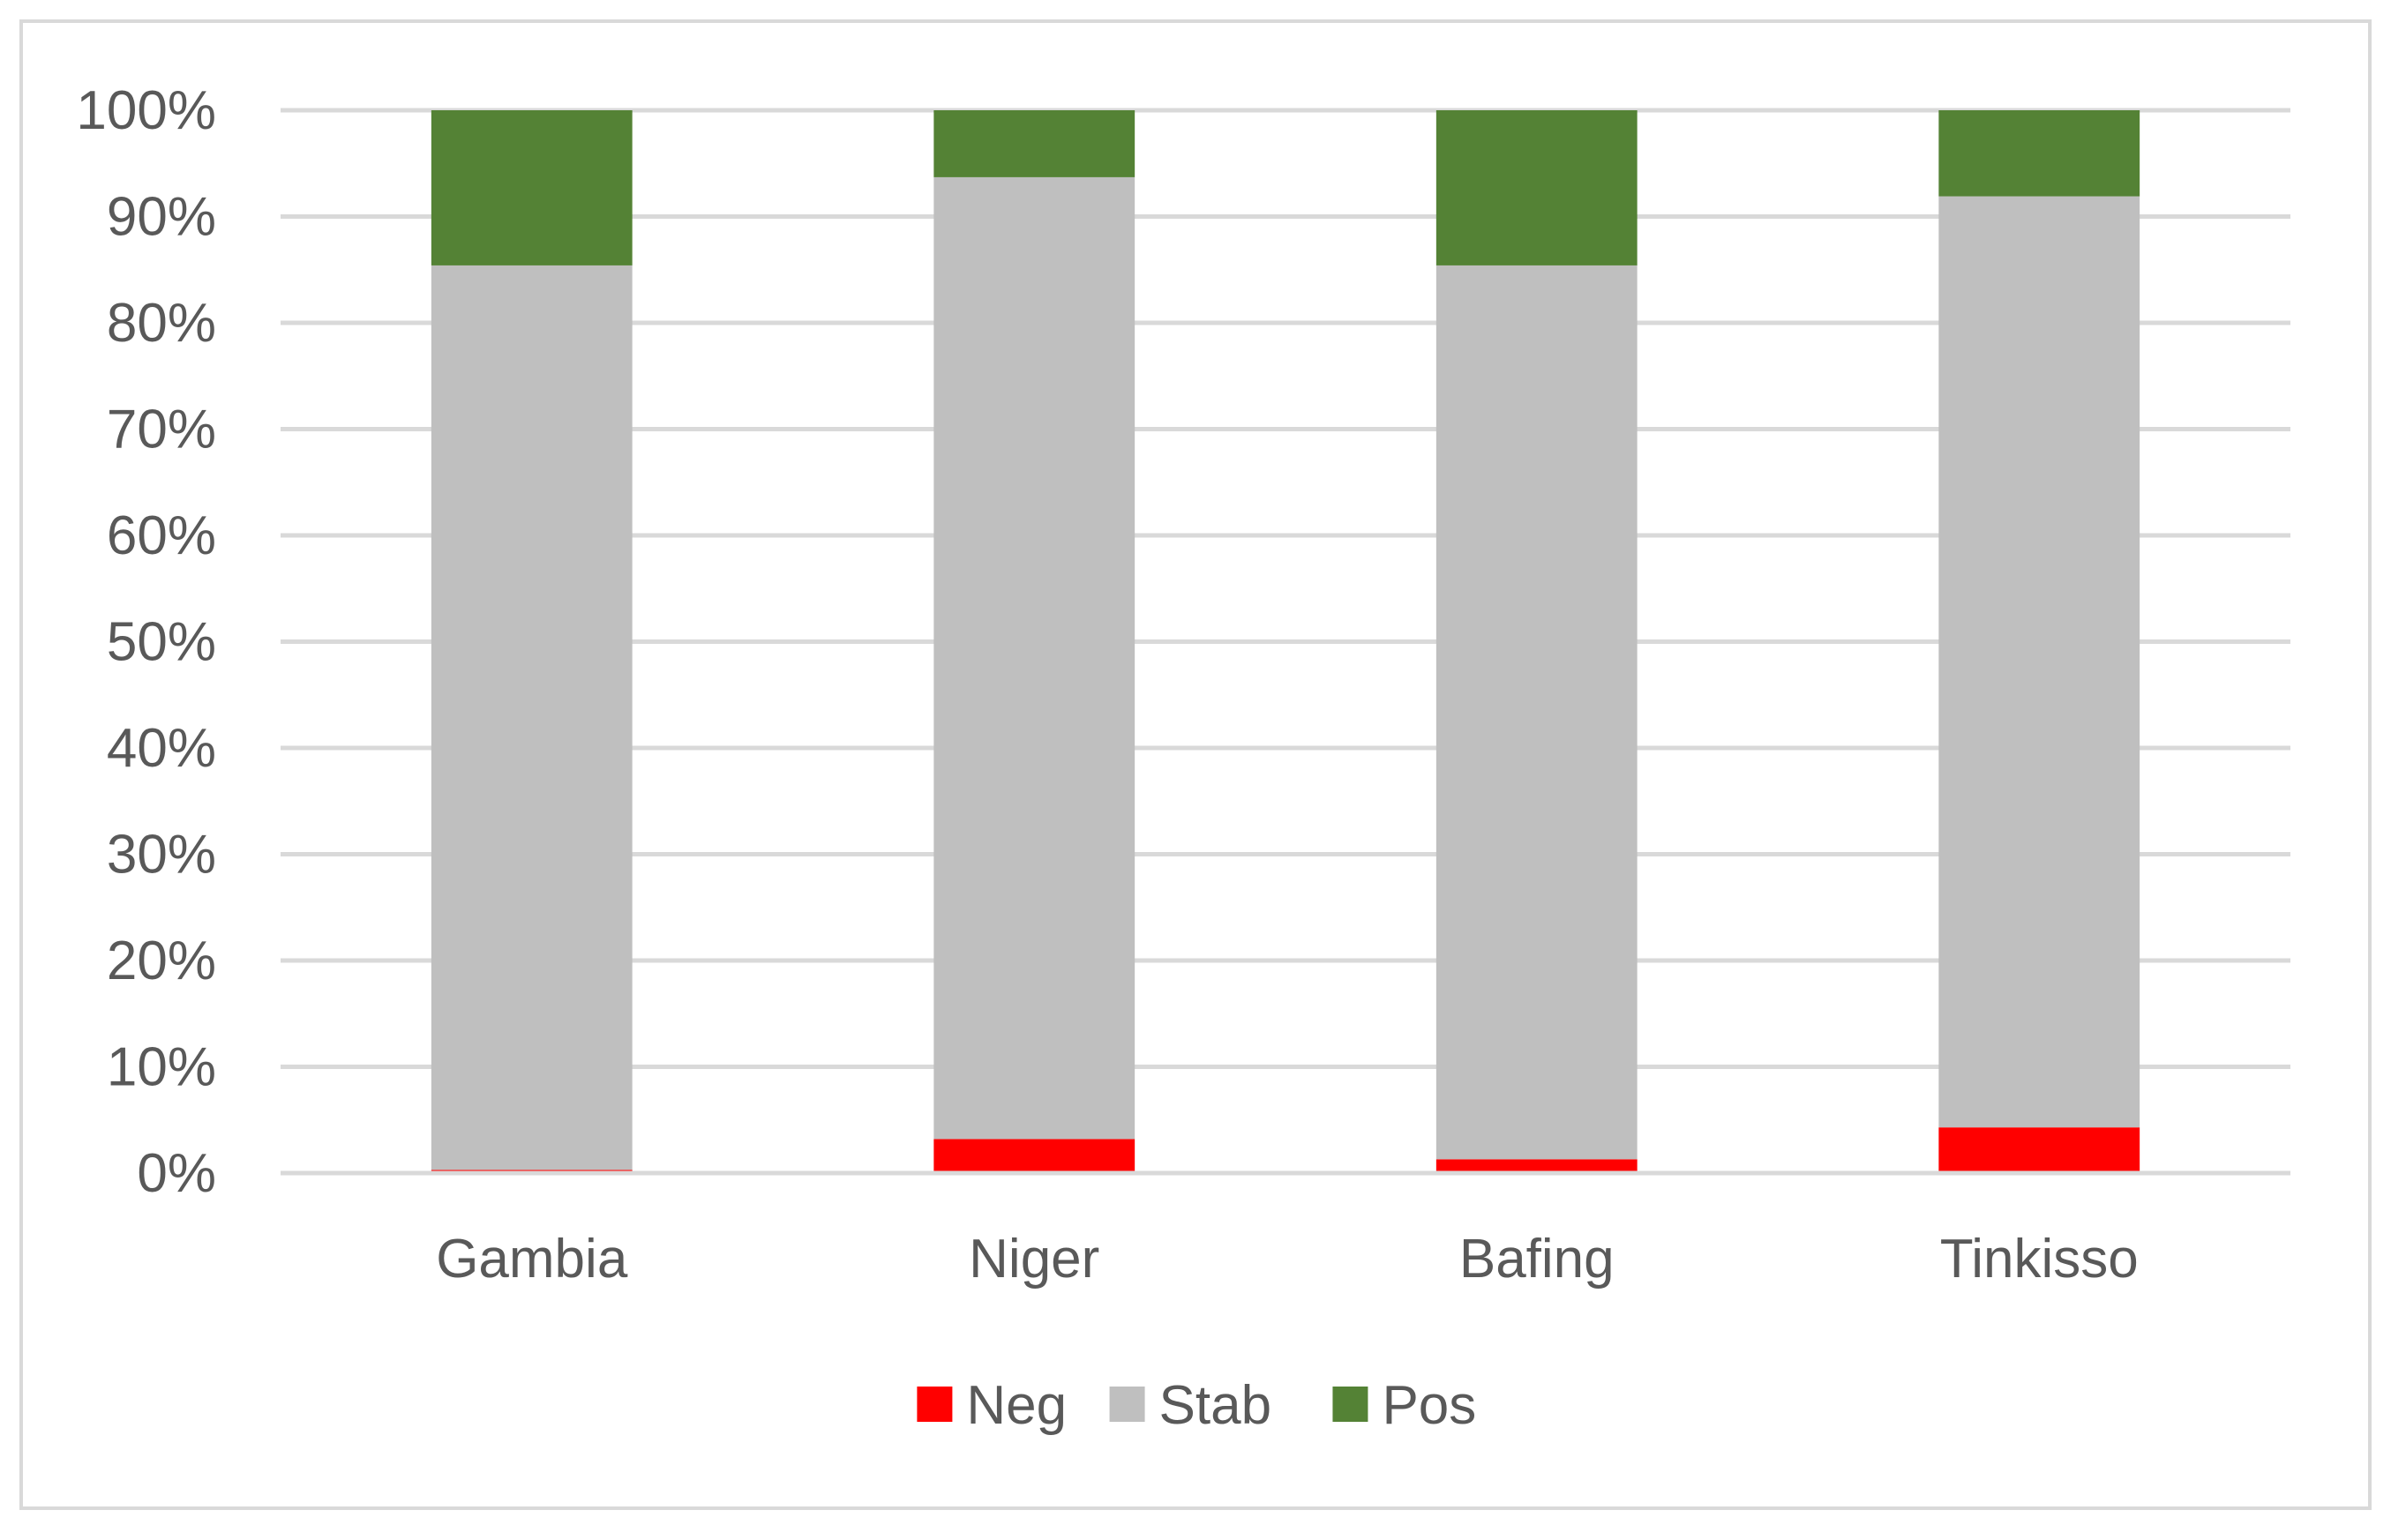 This screenshot has height=1540, width=2391. Describe the element at coordinates (1288, 1259) in the screenshot. I see `x-axis-tick-labels: Gambia Niger Bafing Tinkisso` at that location.